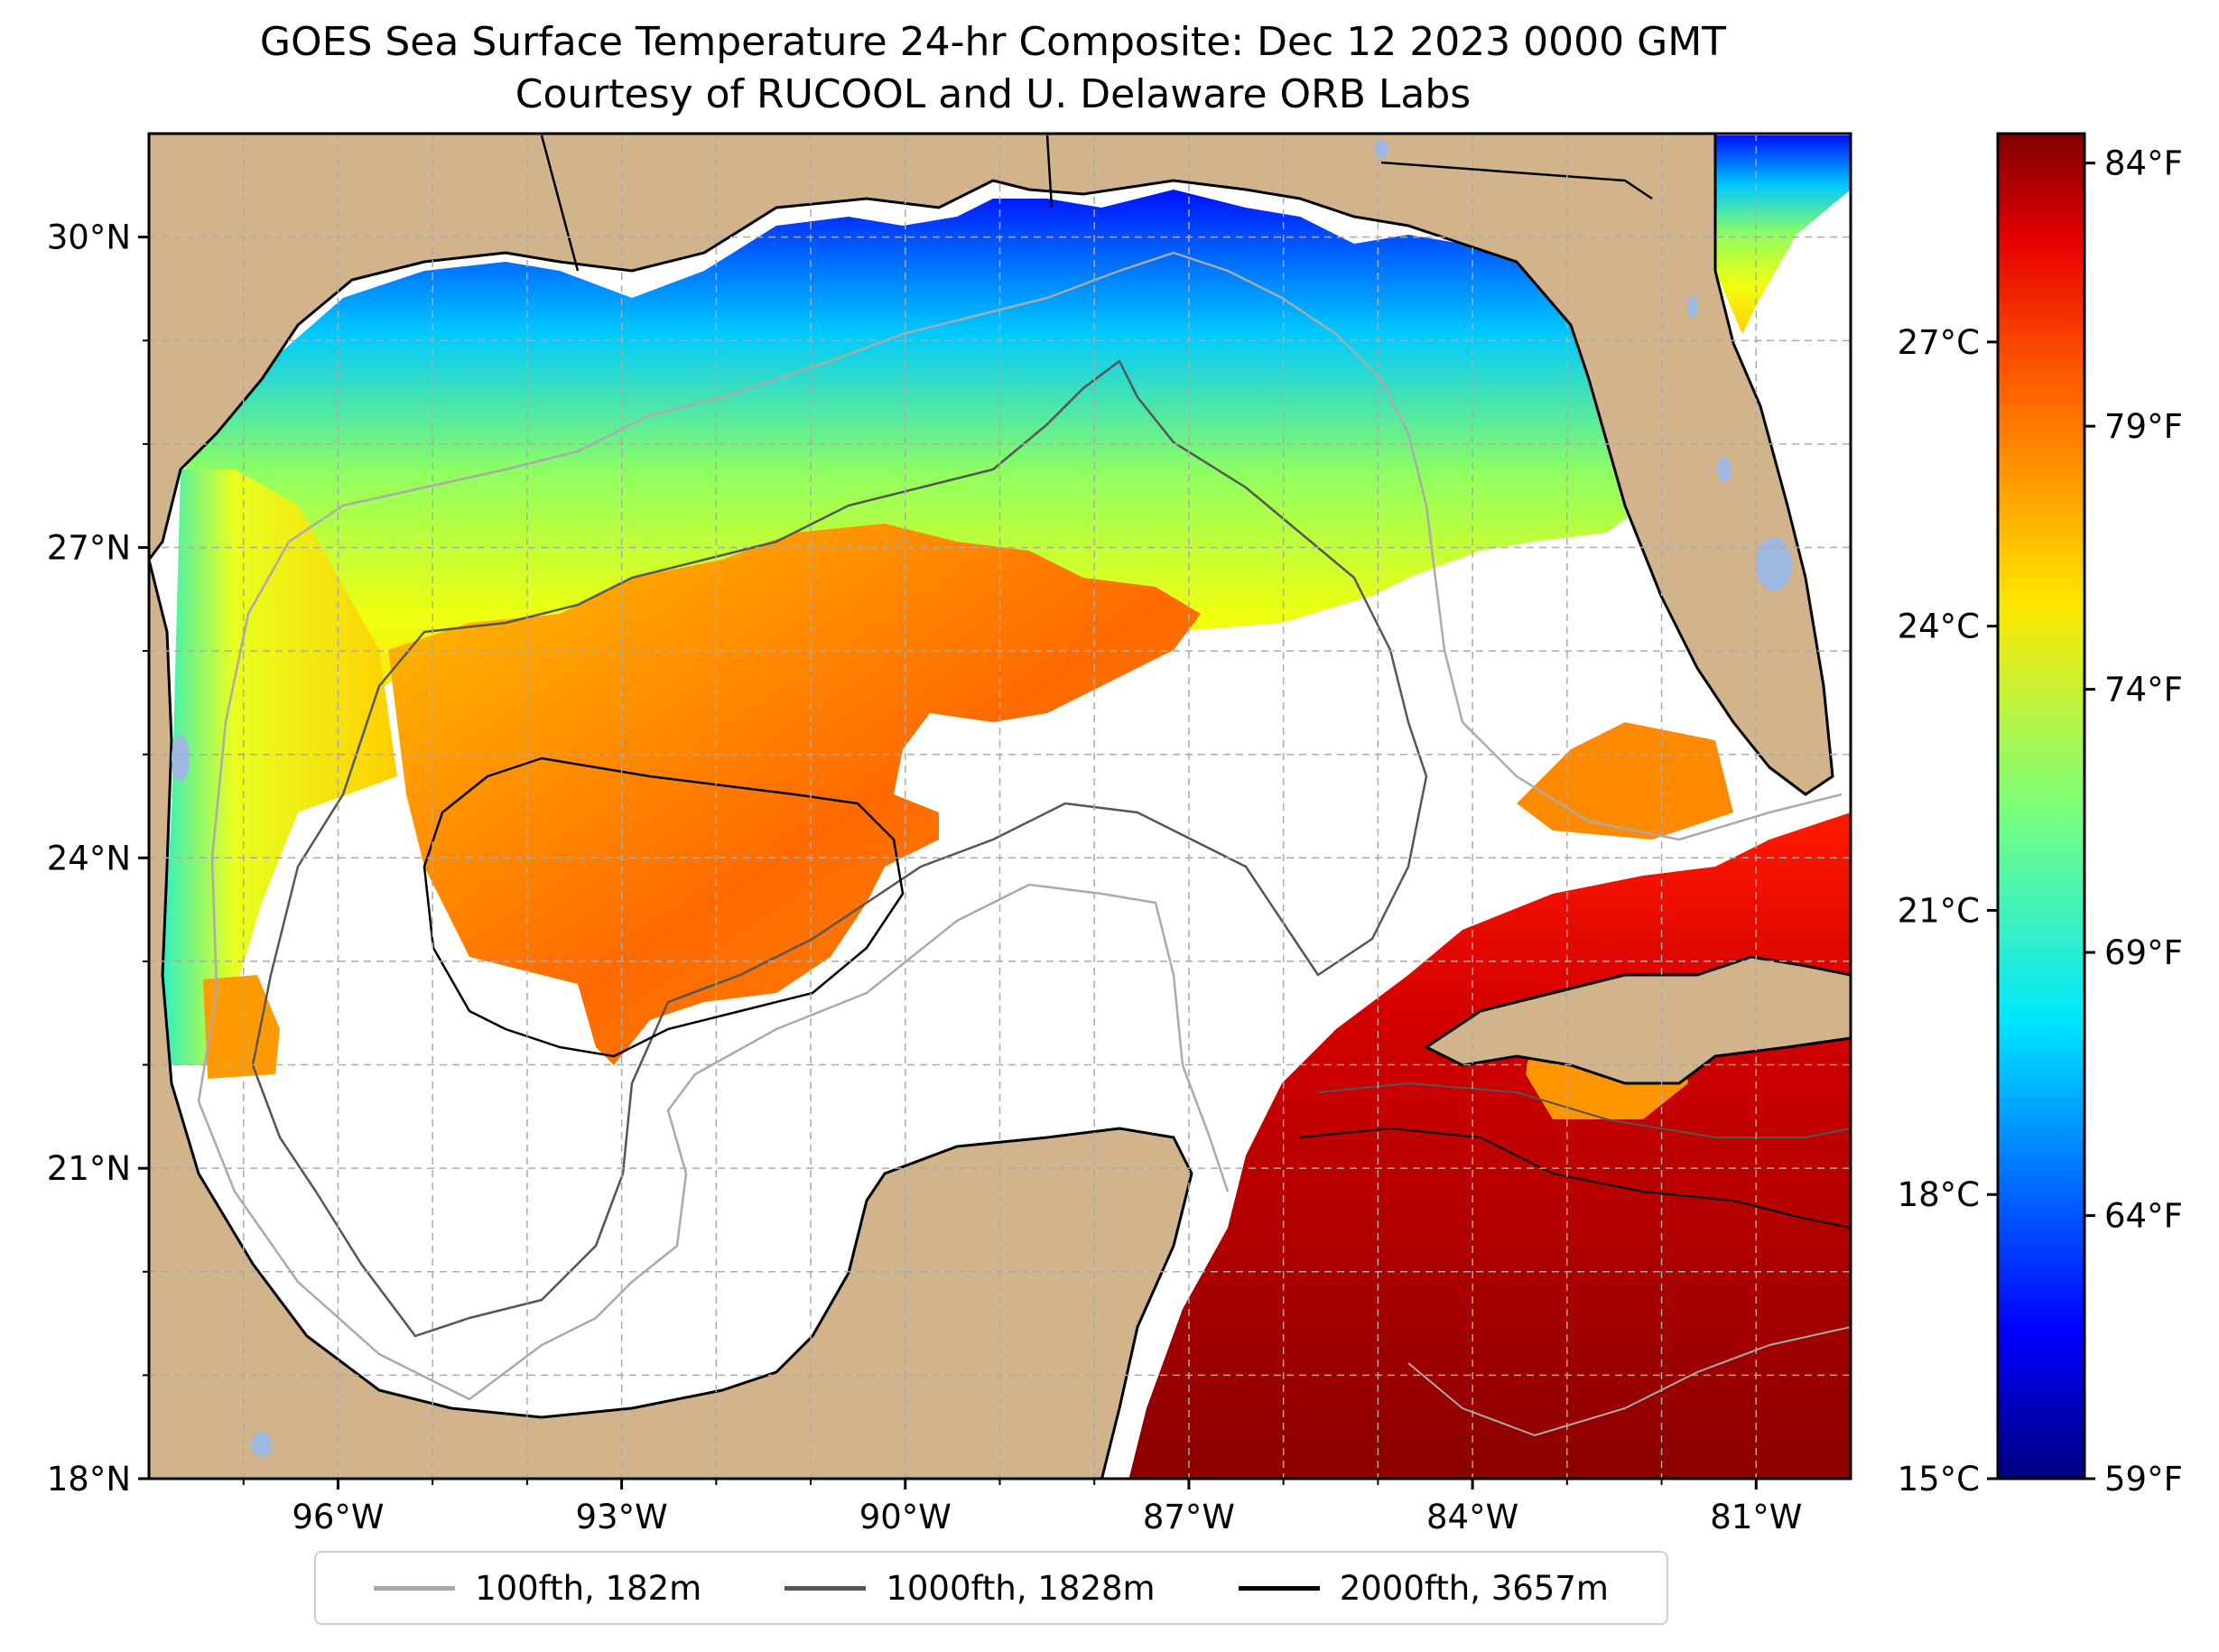  I want to click on celsius-tick-label: 15°C, so click(1939, 1479).